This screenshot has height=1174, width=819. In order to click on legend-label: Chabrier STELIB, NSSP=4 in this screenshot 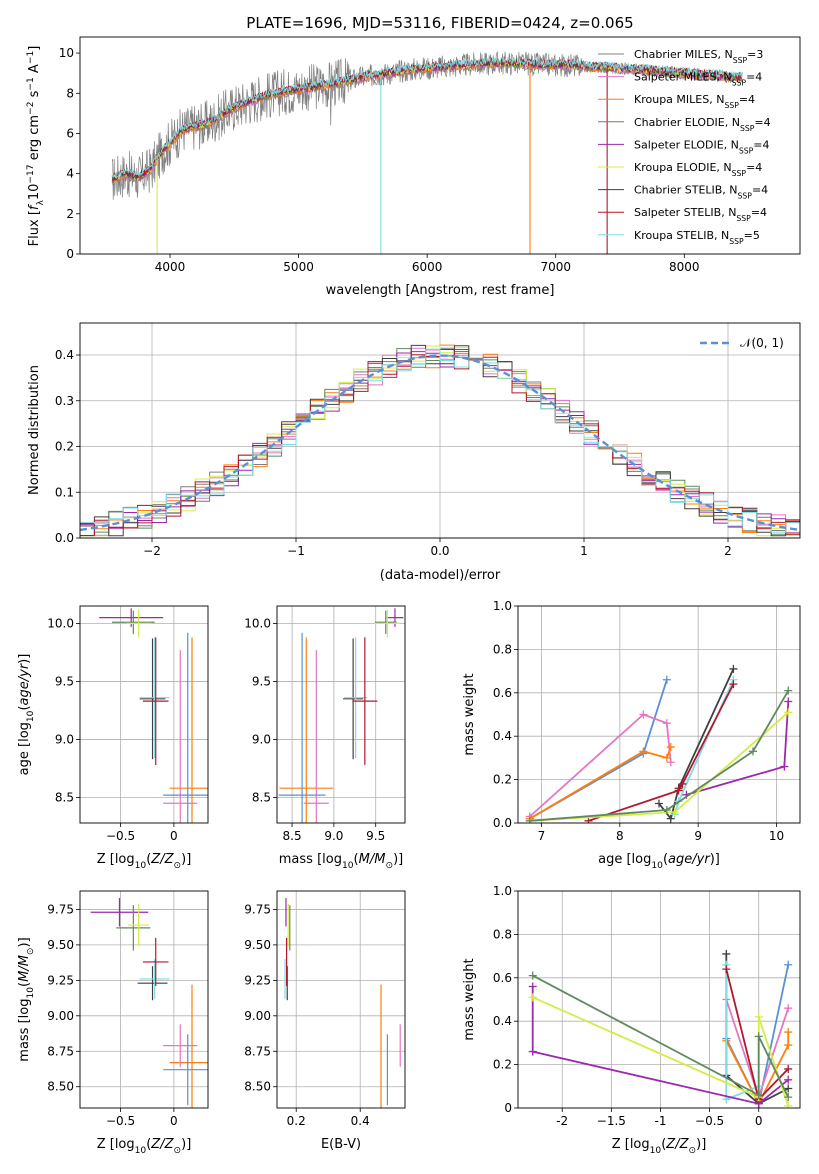, I will do `click(701, 192)`.